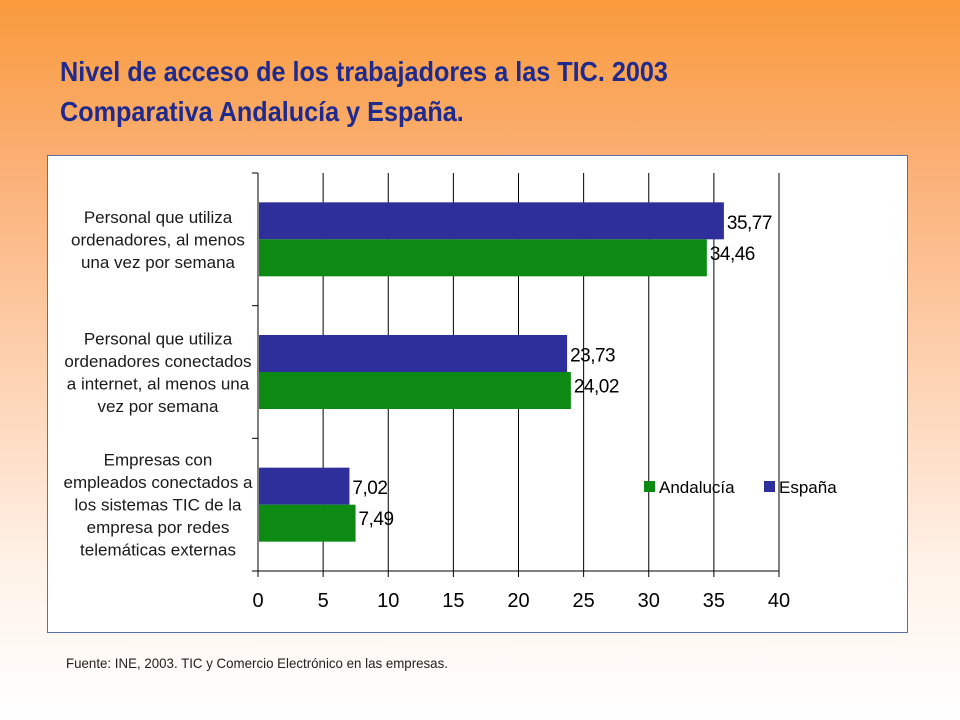 This screenshot has height=720, width=960. I want to click on data-label-andalucia-2: 7,49, so click(376, 519).